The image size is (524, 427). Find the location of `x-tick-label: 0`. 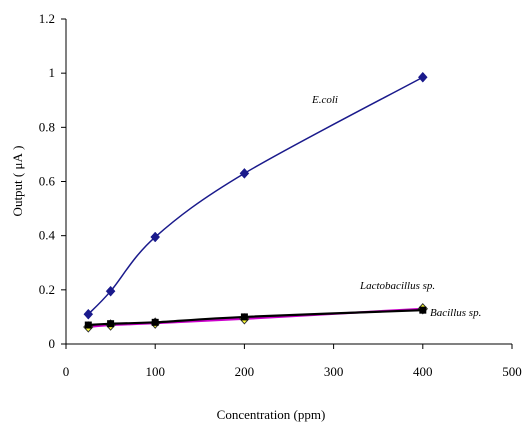

x-tick-label: 0 is located at coordinates (66, 371).